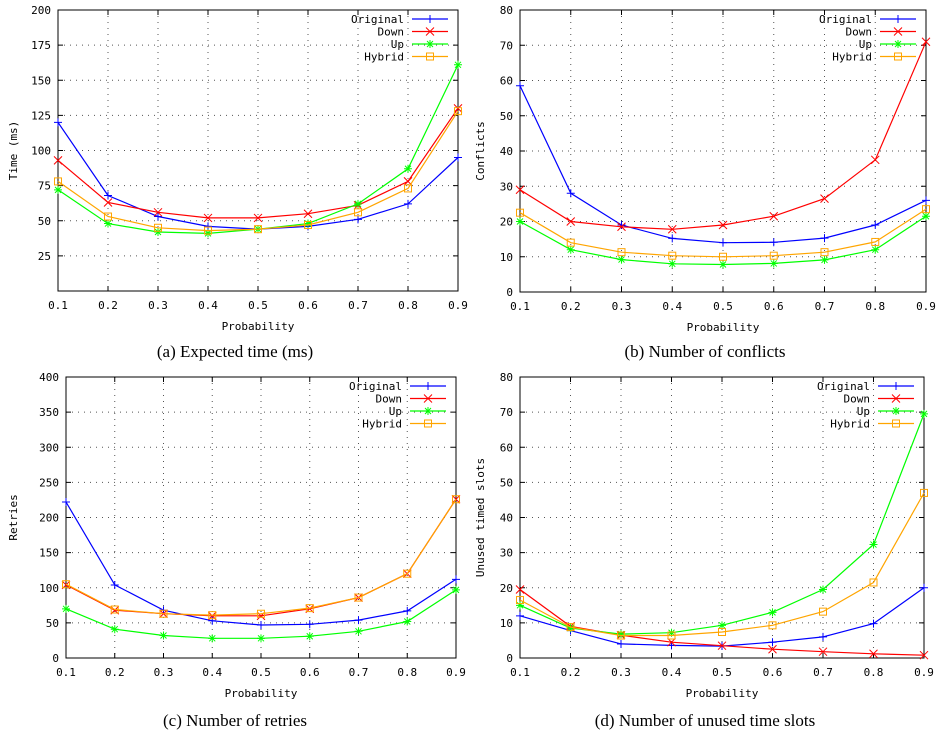  I want to click on caption-unused-slots: (d) Number of unused time slots, so click(705, 720).